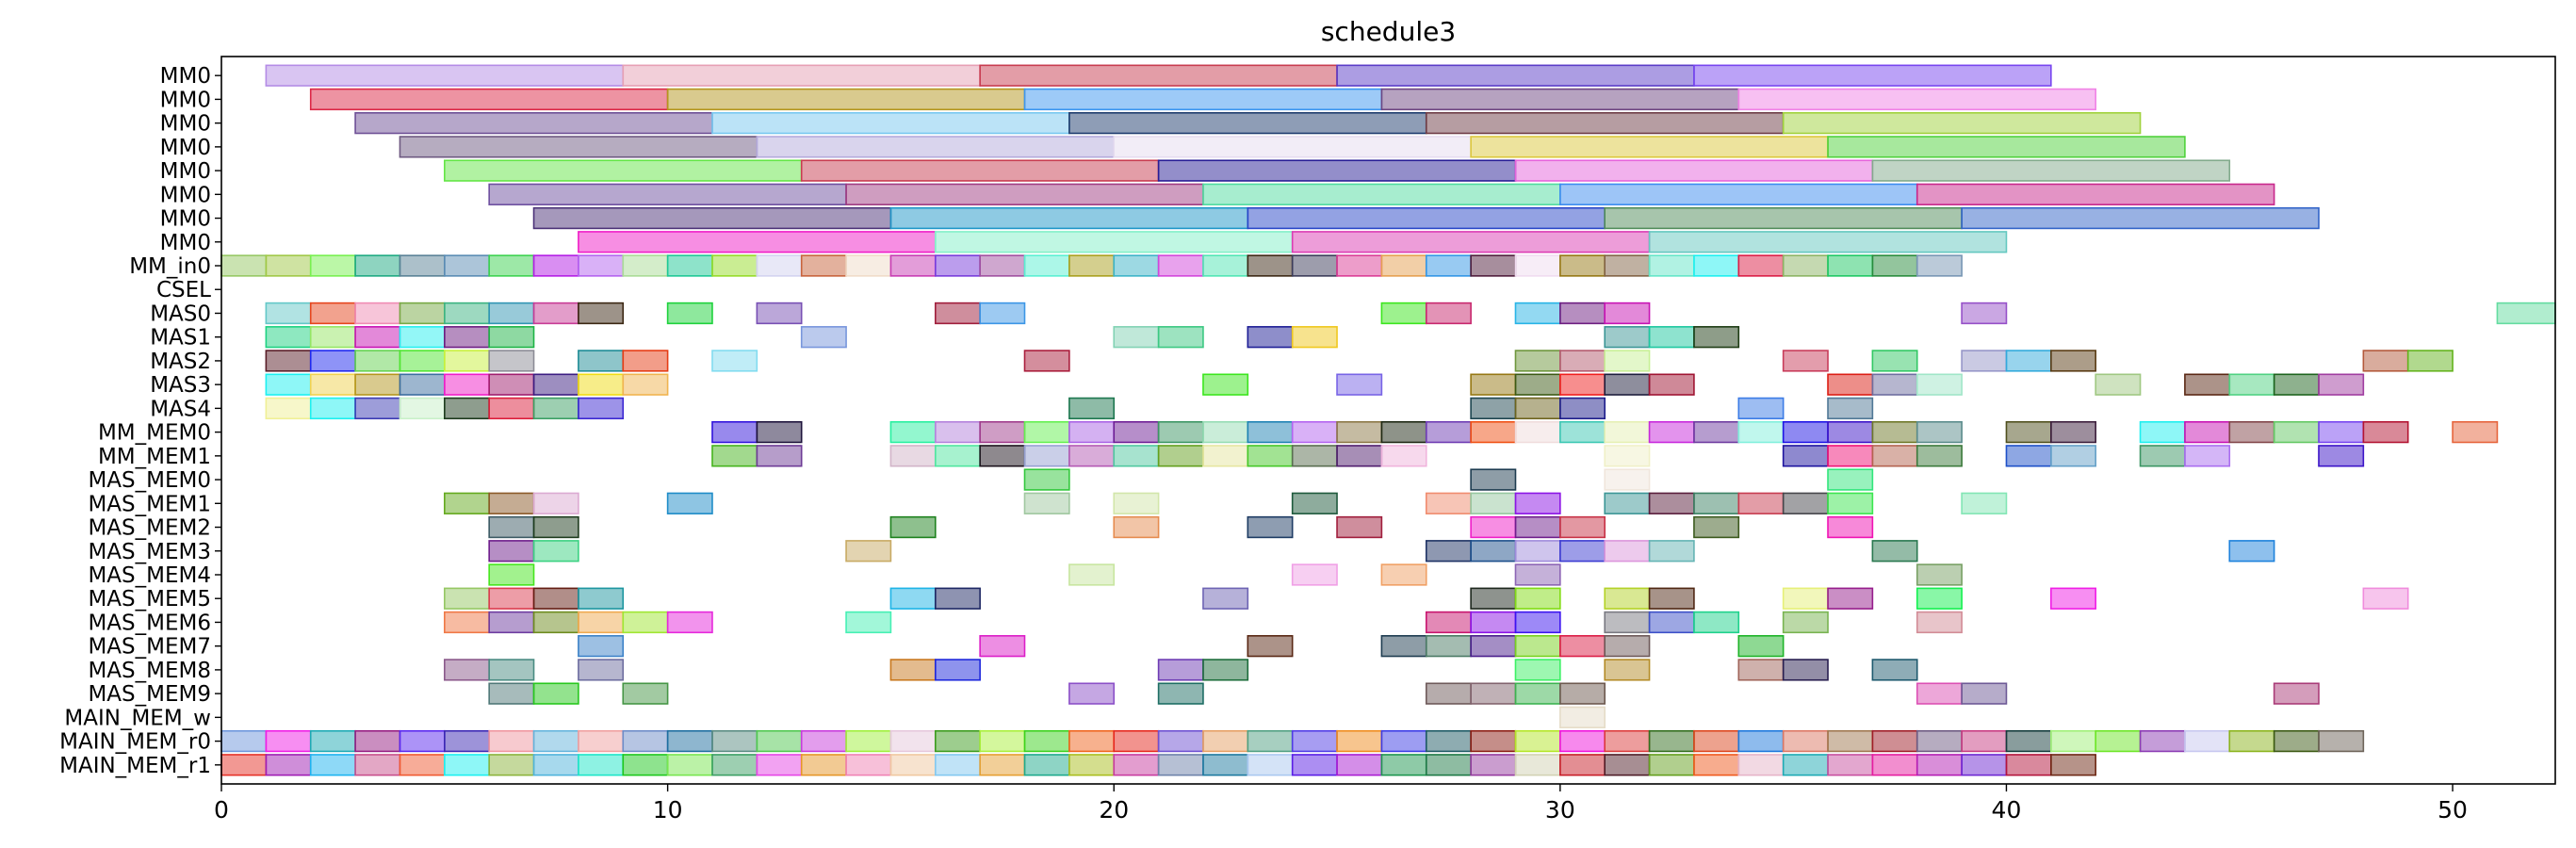 The height and width of the screenshot is (848, 2576). Describe the element at coordinates (180, 338) in the screenshot. I see `y-tick-label: MAS1` at that location.